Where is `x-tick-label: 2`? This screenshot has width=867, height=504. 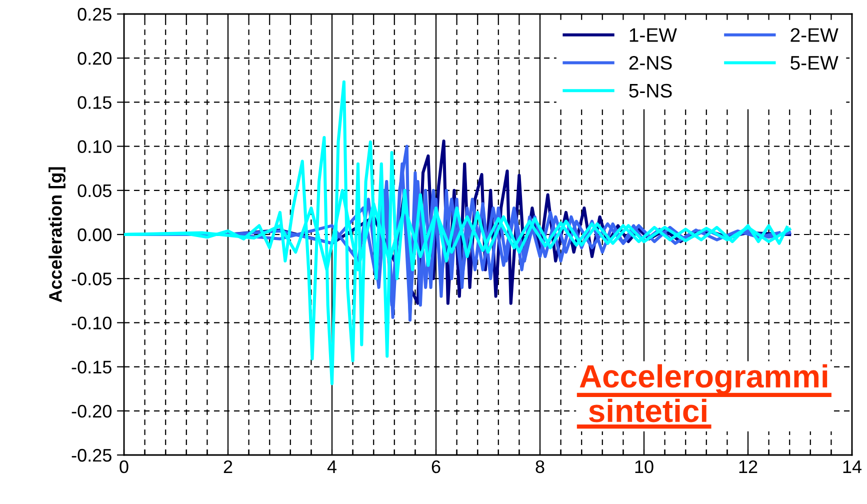 x-tick-label: 2 is located at coordinates (228, 466).